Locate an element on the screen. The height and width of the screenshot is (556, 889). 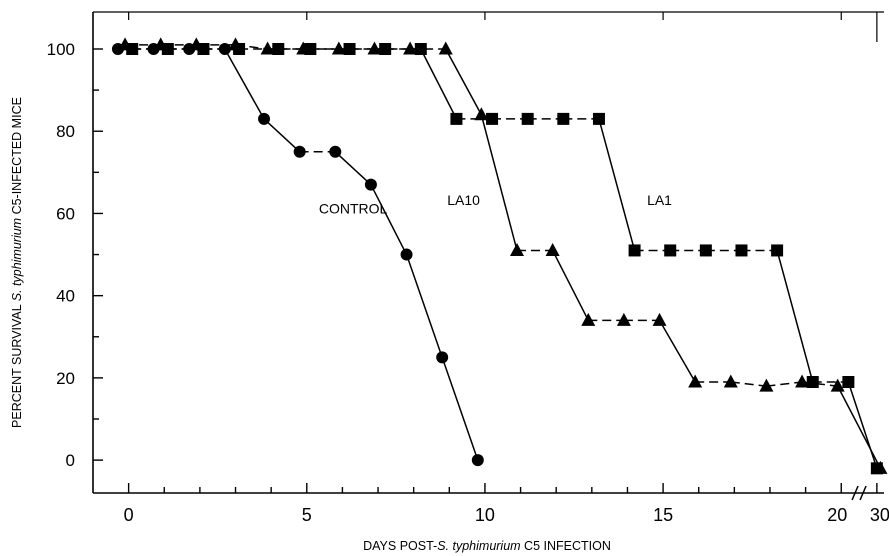
y-tick-label: 100 is located at coordinates (61, 49).